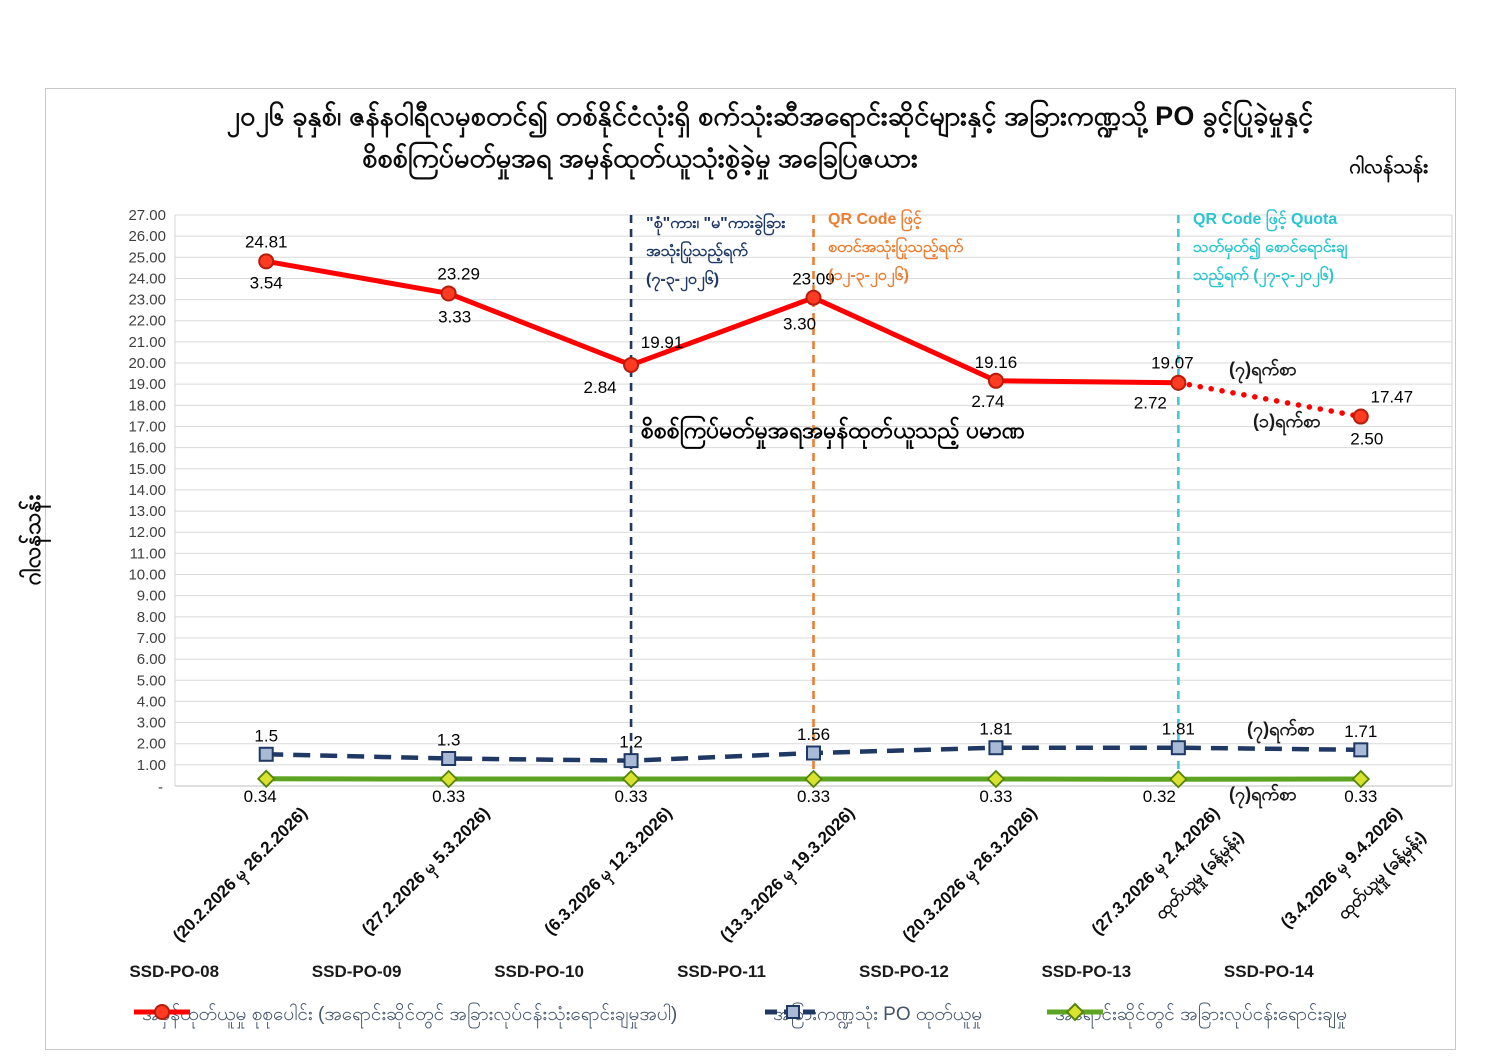 The image size is (1500, 1061). What do you see at coordinates (813, 734) in the screenshot?
I see `blue-value-label: 1.56` at bounding box center [813, 734].